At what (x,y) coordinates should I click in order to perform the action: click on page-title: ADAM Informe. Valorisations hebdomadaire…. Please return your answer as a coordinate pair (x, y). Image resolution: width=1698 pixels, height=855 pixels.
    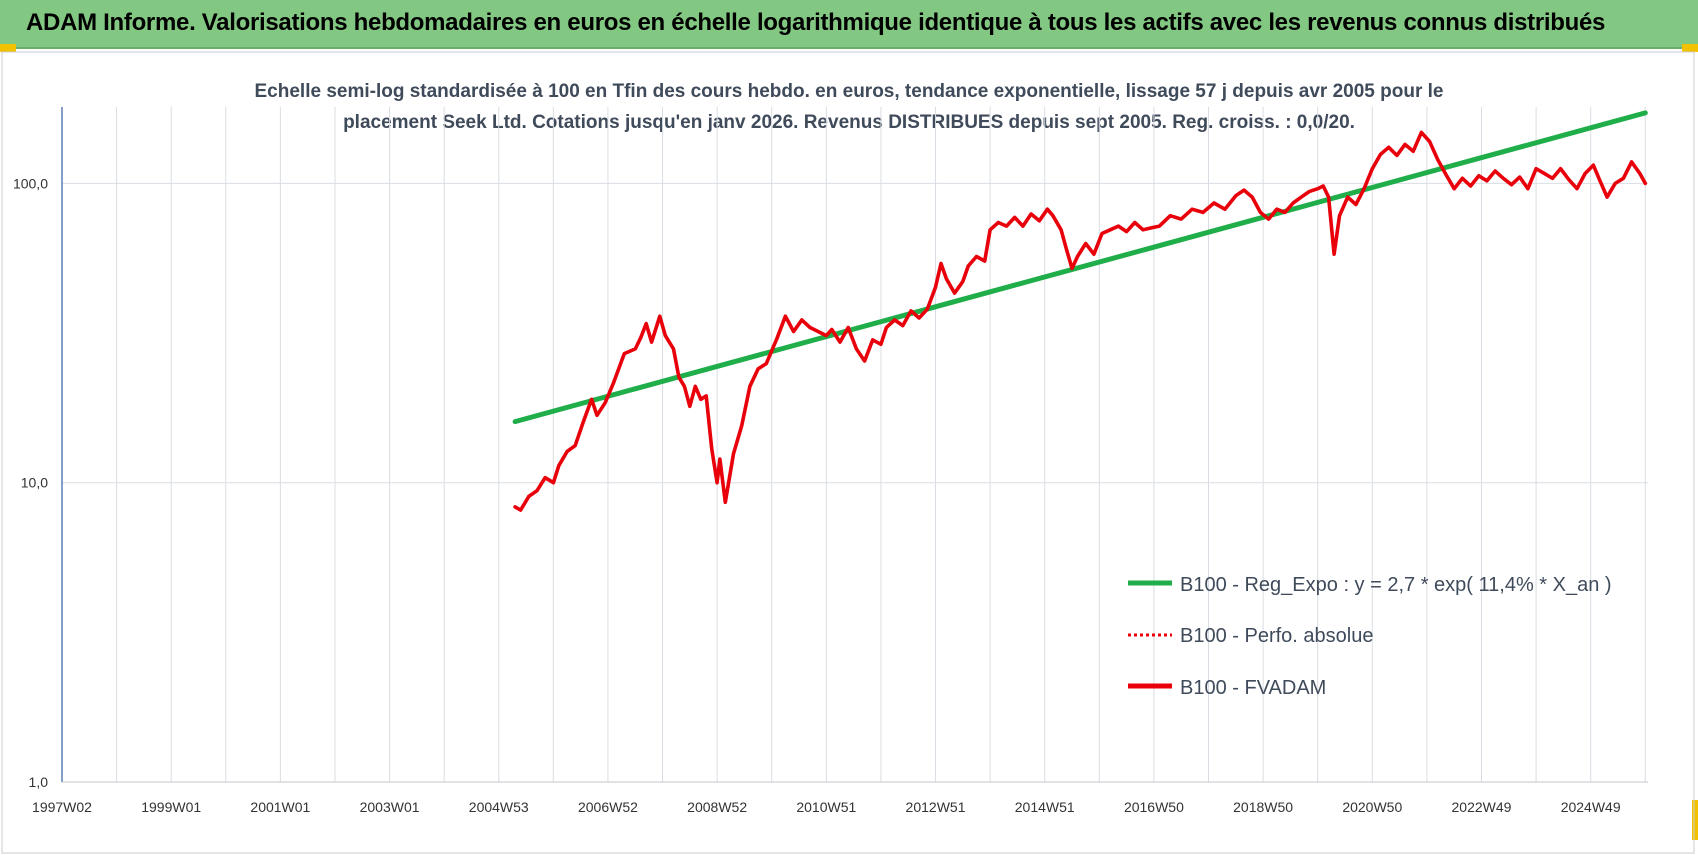
    Looking at the image, I should click on (816, 22).